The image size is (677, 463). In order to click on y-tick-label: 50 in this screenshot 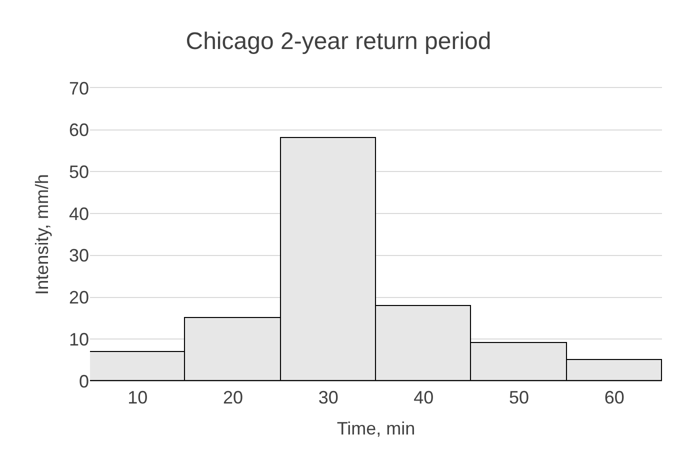, I will do `click(78, 172)`.